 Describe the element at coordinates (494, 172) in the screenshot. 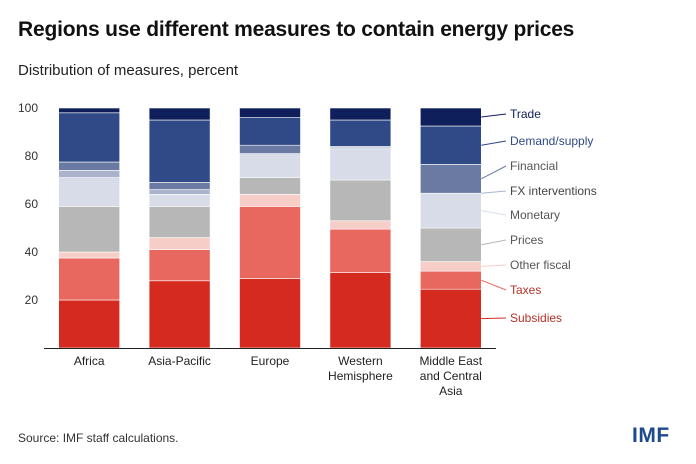

I see `legend-leader-financial` at that location.